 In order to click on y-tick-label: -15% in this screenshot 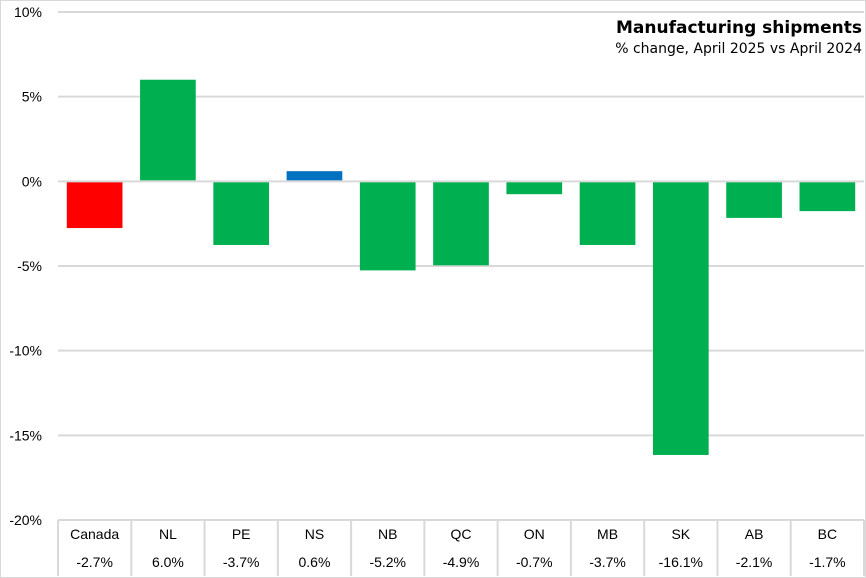, I will do `click(25, 435)`.